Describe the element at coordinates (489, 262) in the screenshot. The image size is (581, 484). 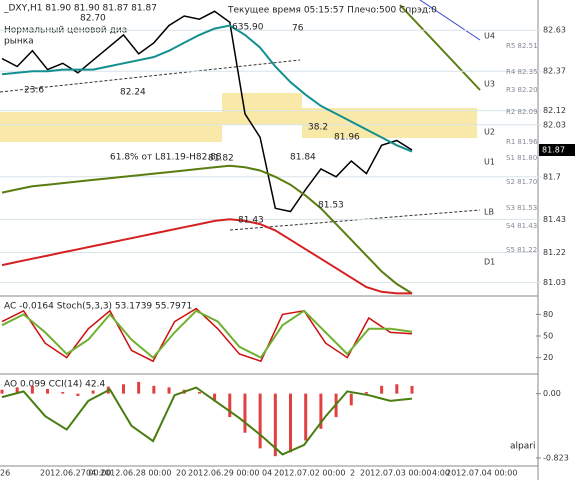
I see `level-label: D1` at that location.